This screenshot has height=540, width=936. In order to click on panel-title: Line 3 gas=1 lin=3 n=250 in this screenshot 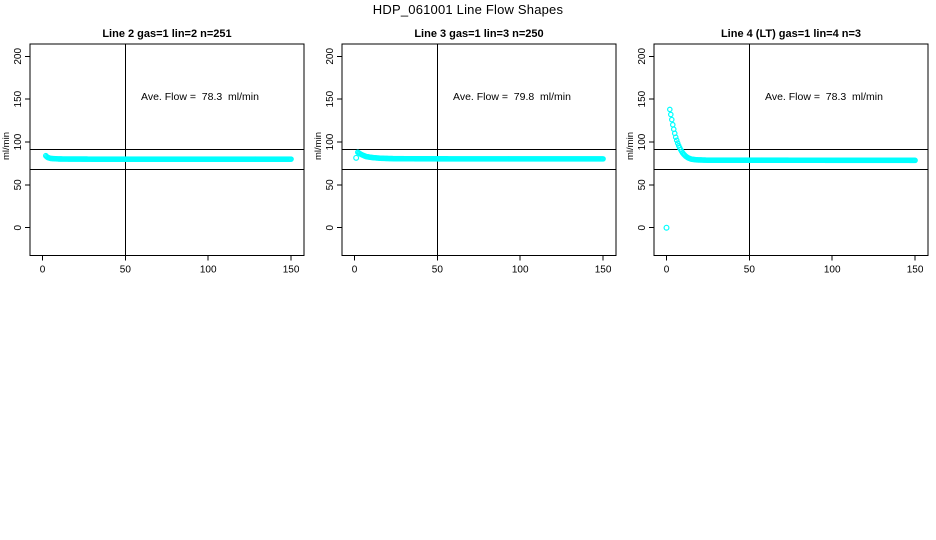, I will do `click(478, 34)`.